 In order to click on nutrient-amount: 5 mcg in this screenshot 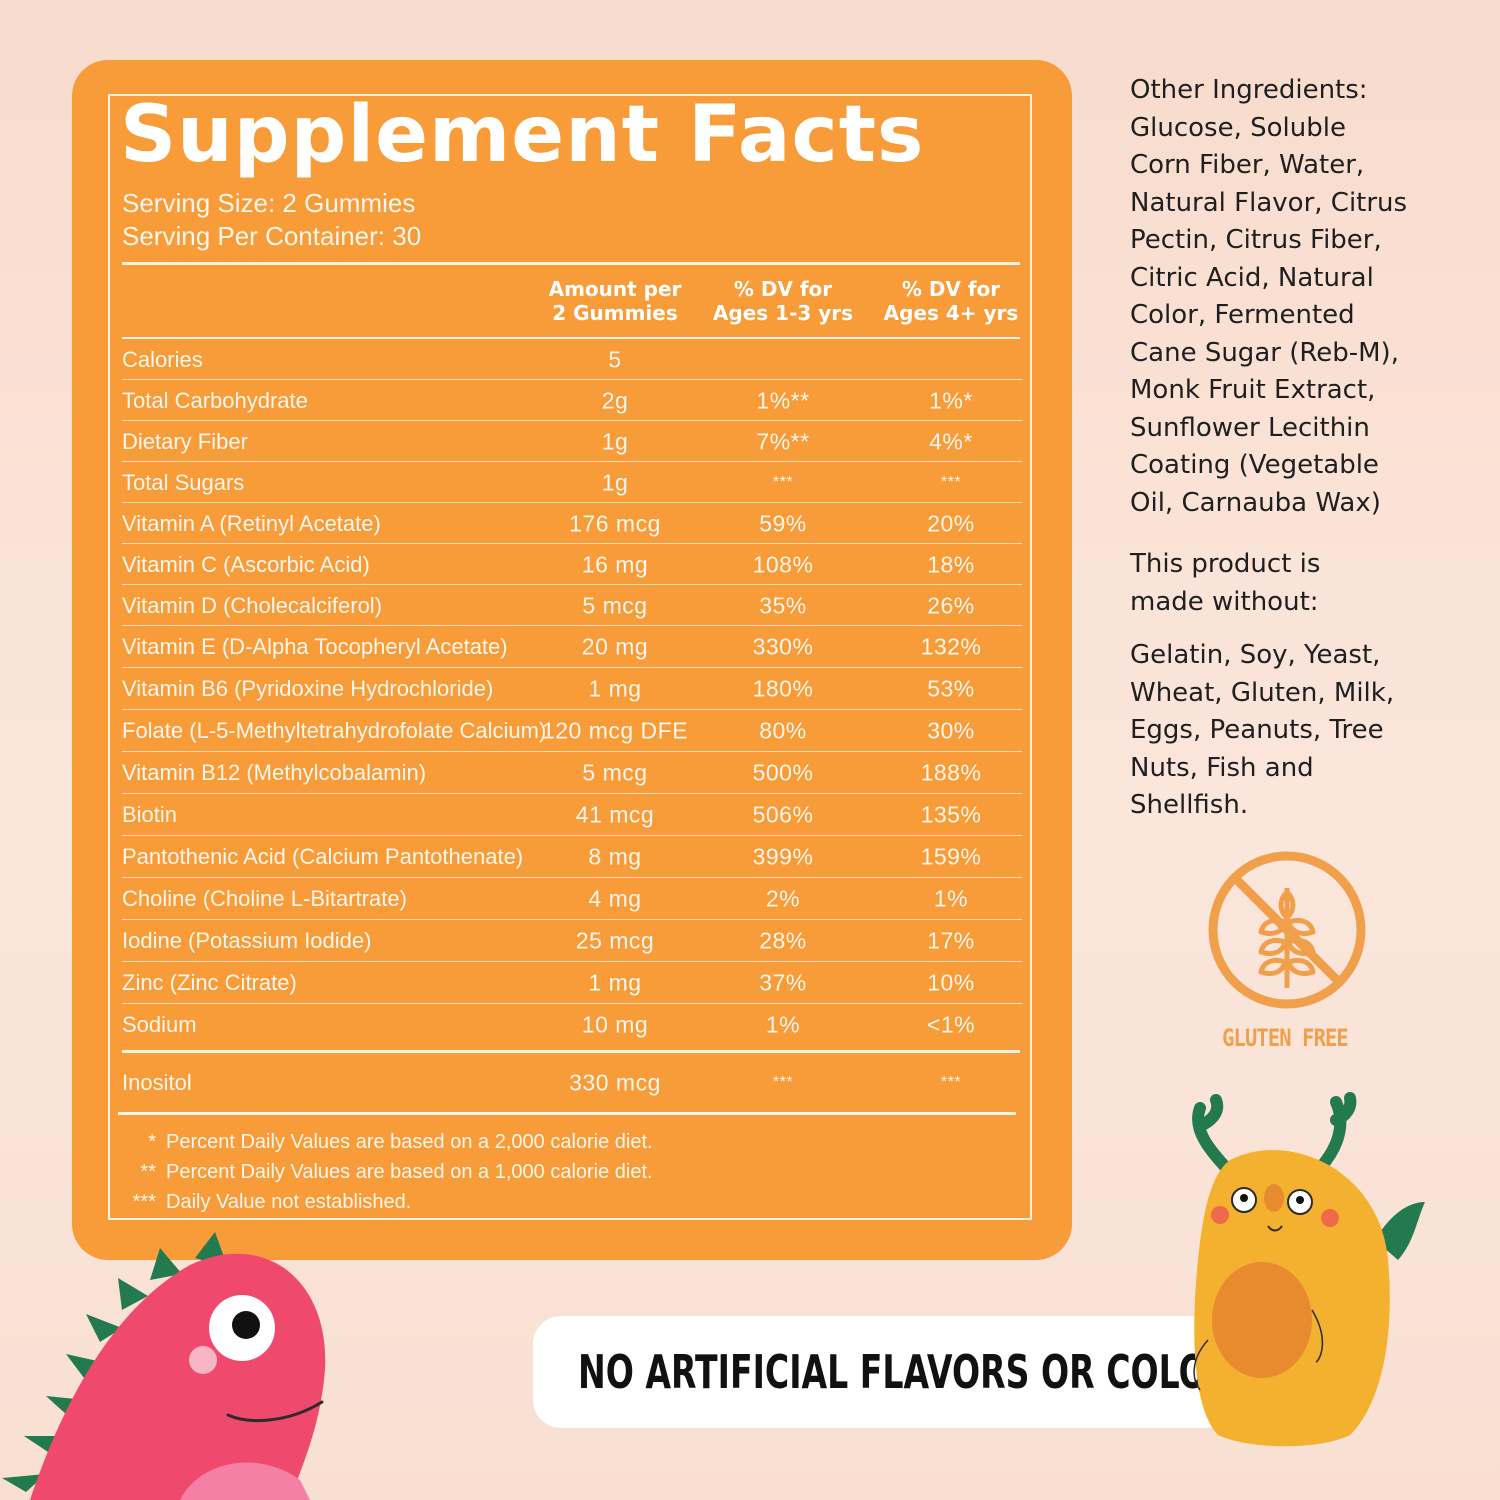, I will do `click(615, 772)`.